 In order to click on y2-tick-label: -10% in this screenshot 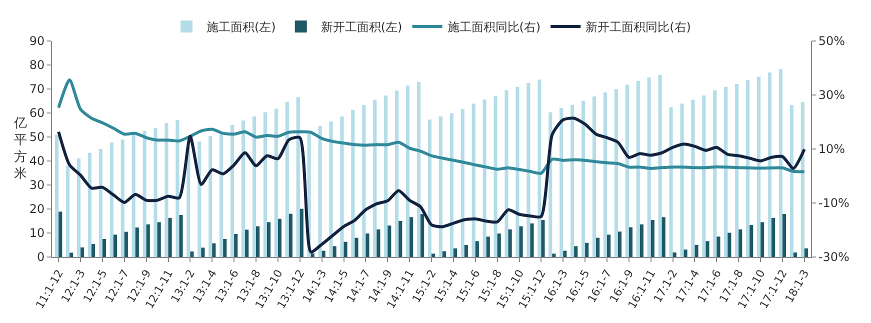, I will do `click(834, 203)`.